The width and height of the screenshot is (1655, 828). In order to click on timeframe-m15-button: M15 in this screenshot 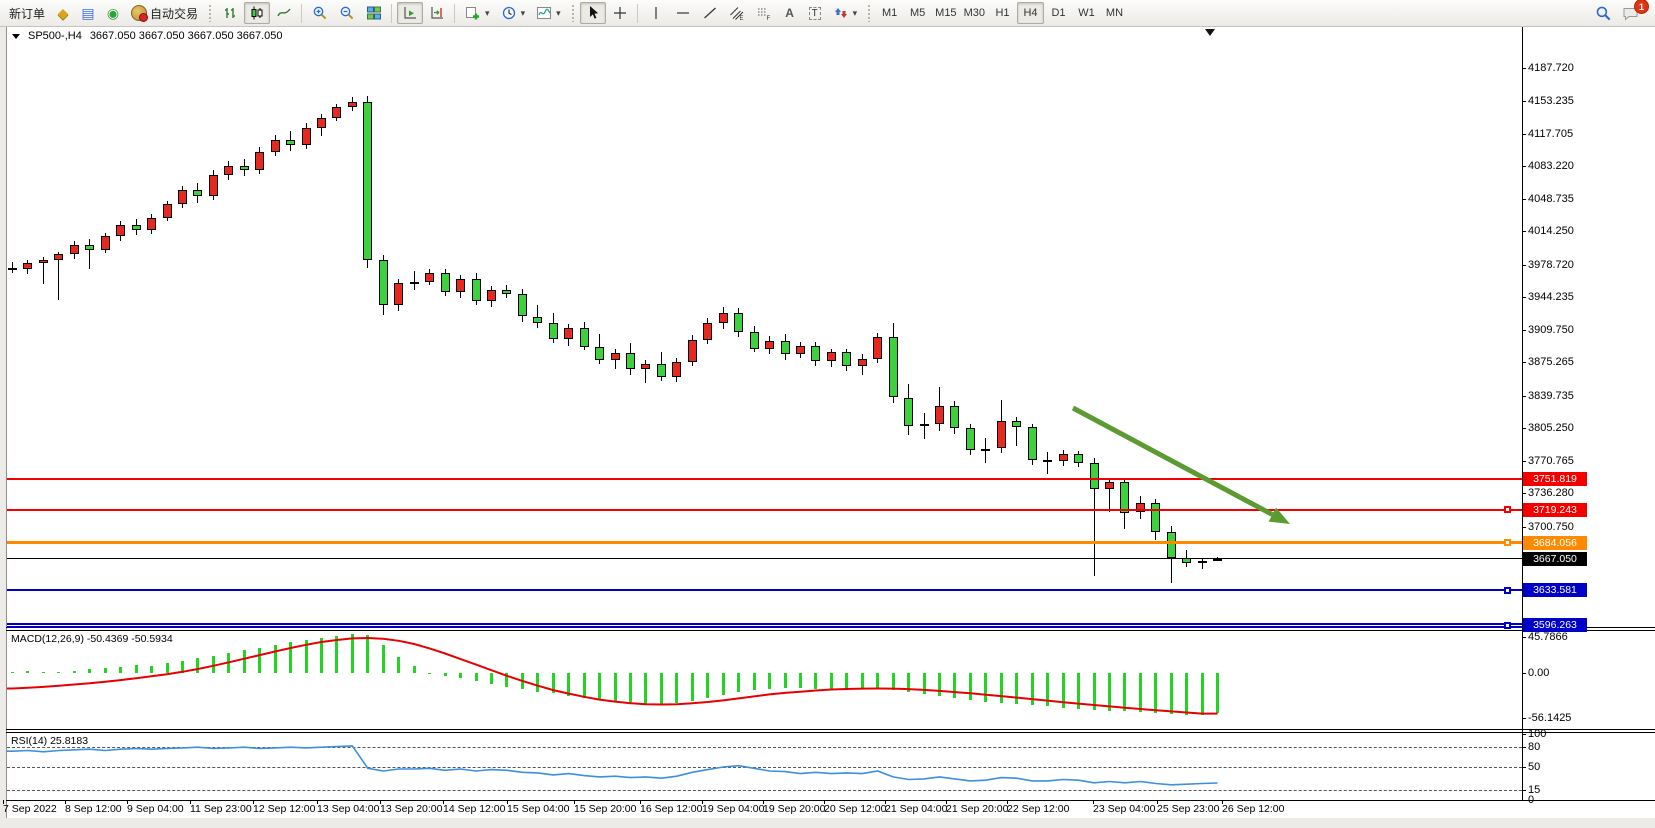, I will do `click(945, 13)`.